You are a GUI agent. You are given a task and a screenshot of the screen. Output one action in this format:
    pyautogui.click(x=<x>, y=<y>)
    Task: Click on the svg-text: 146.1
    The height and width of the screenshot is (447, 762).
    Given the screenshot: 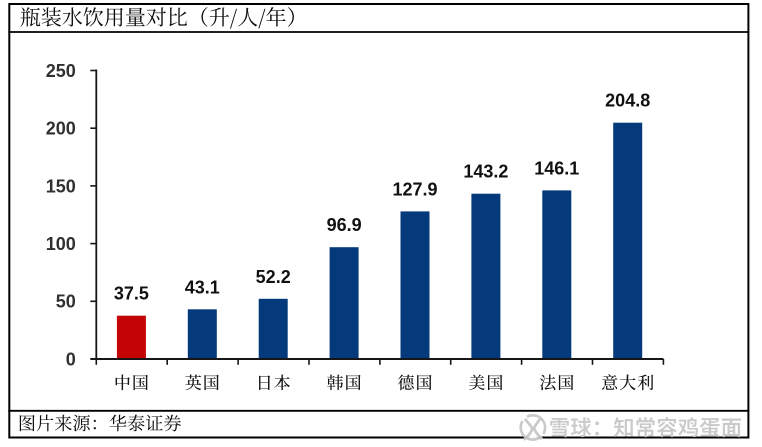 What is the action you would take?
    pyautogui.click(x=556, y=168)
    